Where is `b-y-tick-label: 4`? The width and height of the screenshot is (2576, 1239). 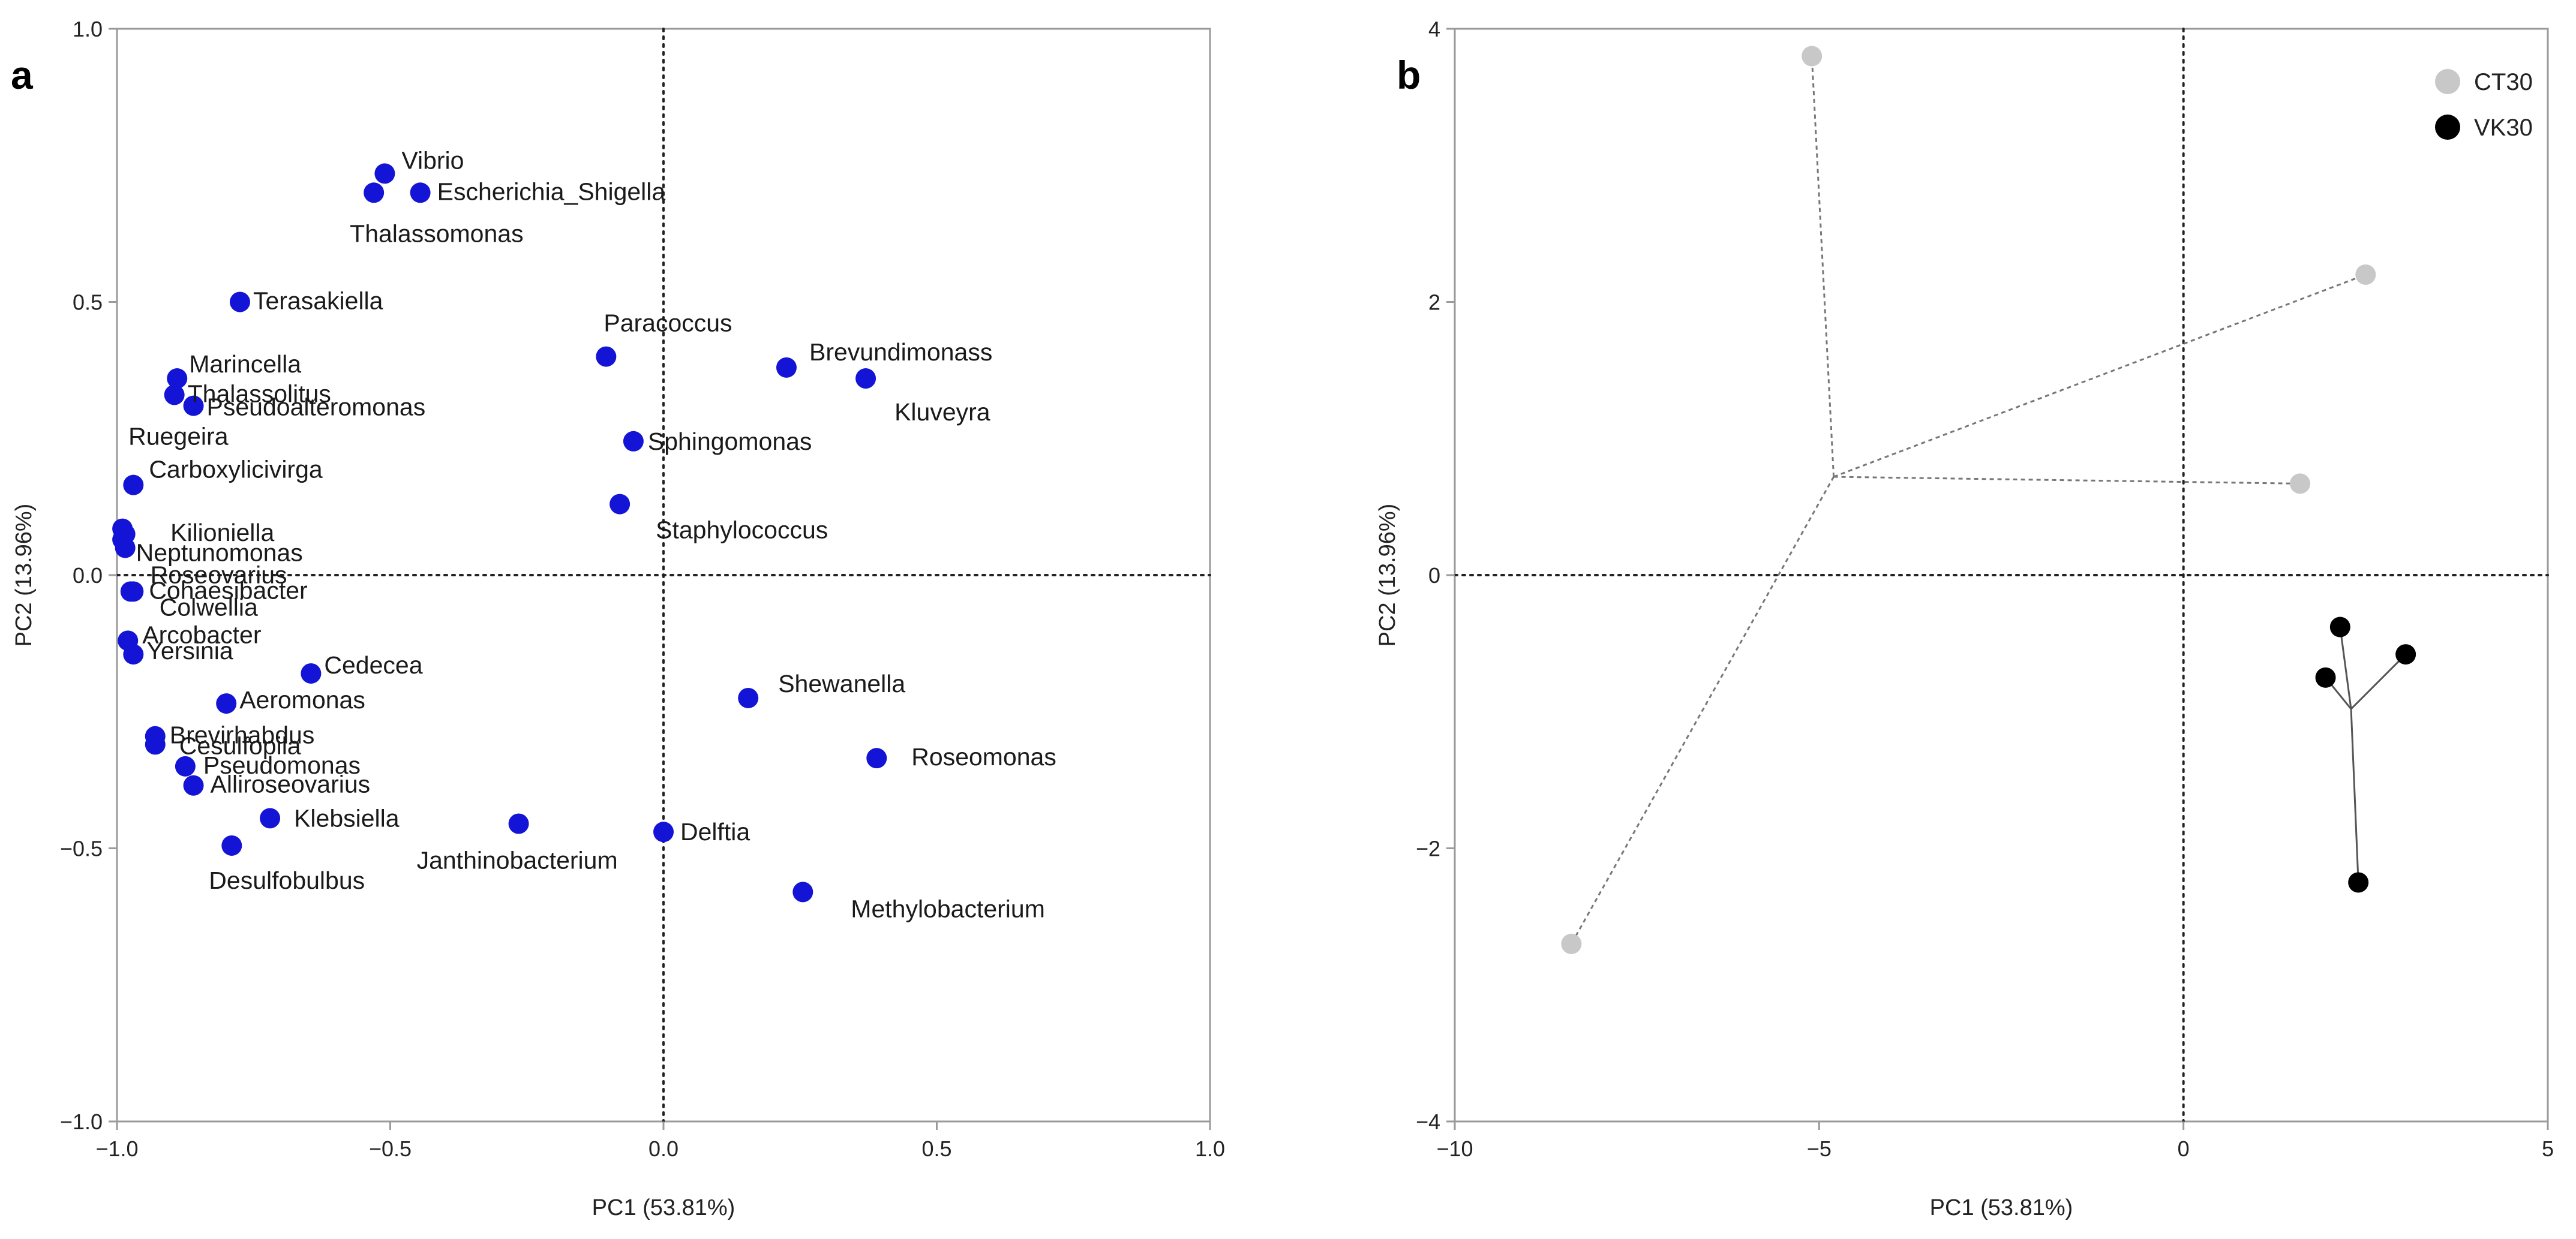
b-y-tick-label: 4 is located at coordinates (1434, 29).